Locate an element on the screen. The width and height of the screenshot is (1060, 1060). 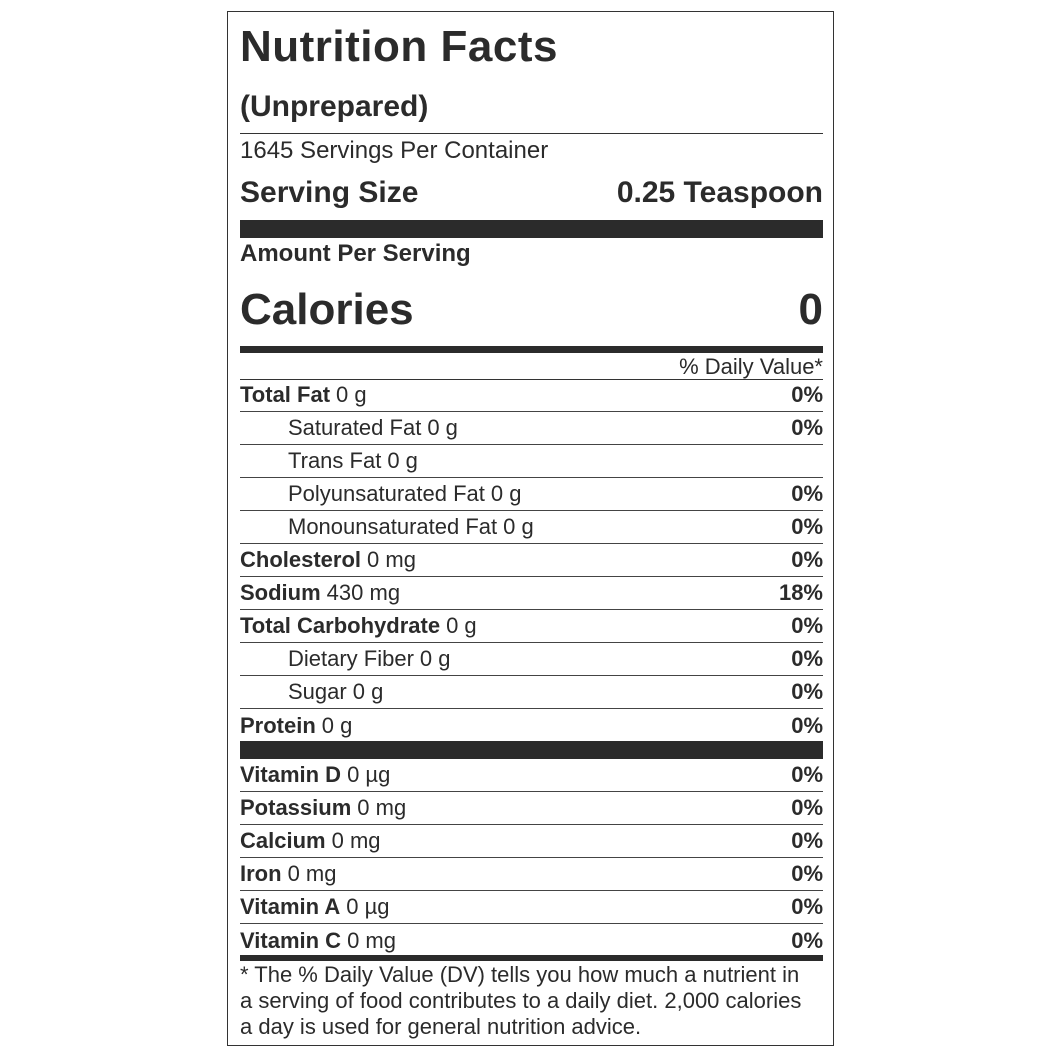
nutrient-row: Monounsaturated Fat 0 g 0% is located at coordinates (531, 527).